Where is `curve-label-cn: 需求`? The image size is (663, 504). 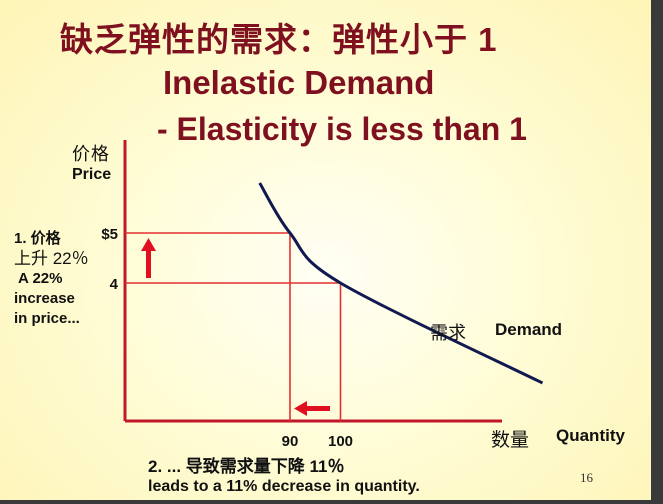 curve-label-cn: 需求 is located at coordinates (448, 333).